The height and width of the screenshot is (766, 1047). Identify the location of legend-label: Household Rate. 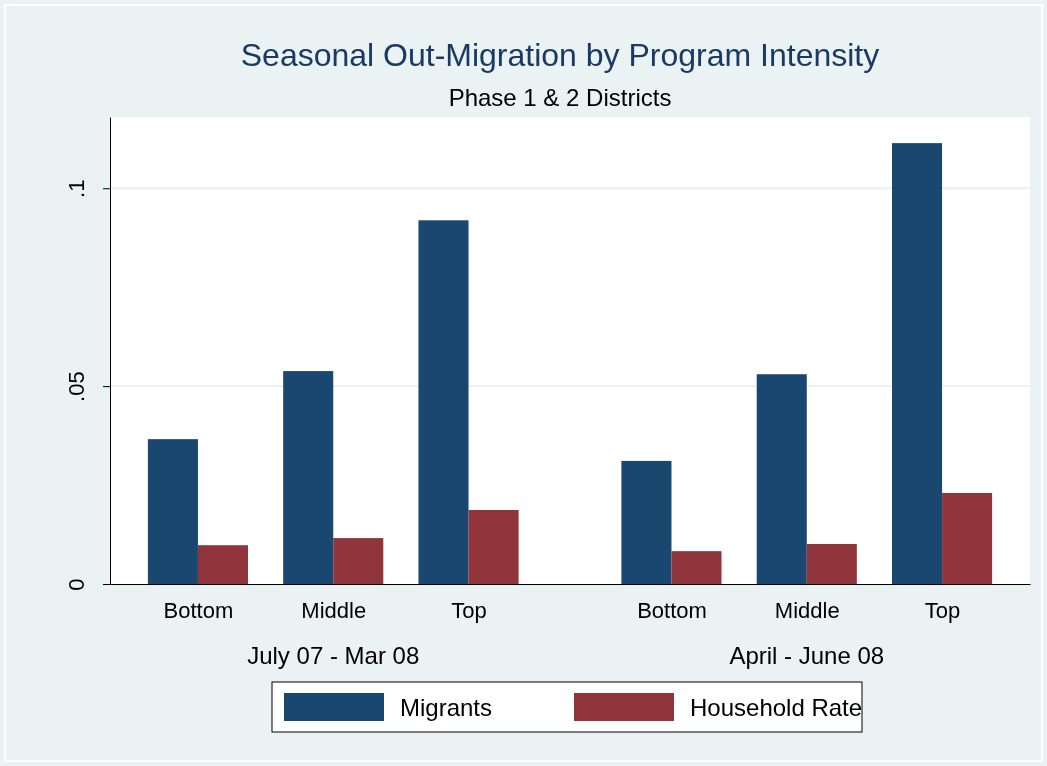
(776, 707).